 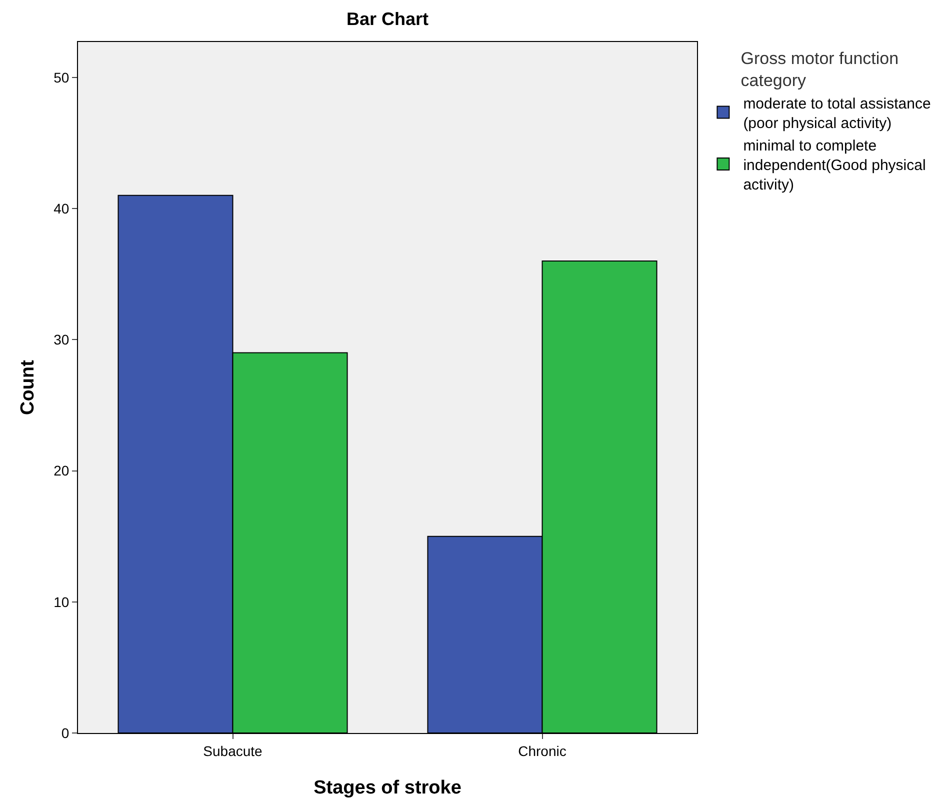 What do you see at coordinates (62, 340) in the screenshot?
I see `y-tick-label: 30` at bounding box center [62, 340].